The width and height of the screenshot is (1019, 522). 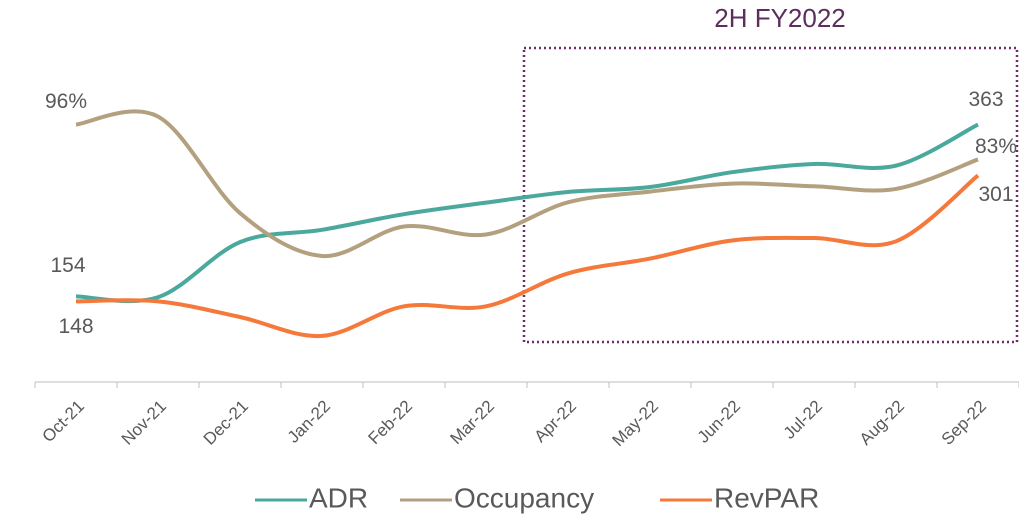 What do you see at coordinates (390, 423) in the screenshot?
I see `x-tick-label: Feb-22` at bounding box center [390, 423].